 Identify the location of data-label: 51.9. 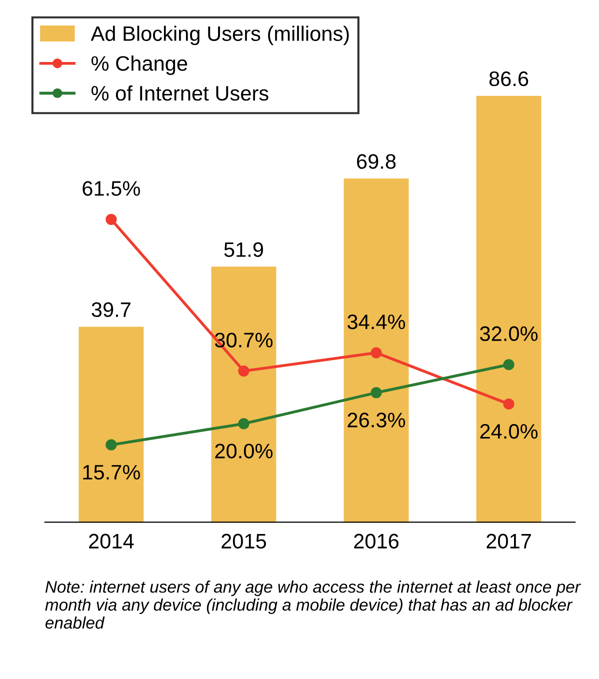
(244, 249).